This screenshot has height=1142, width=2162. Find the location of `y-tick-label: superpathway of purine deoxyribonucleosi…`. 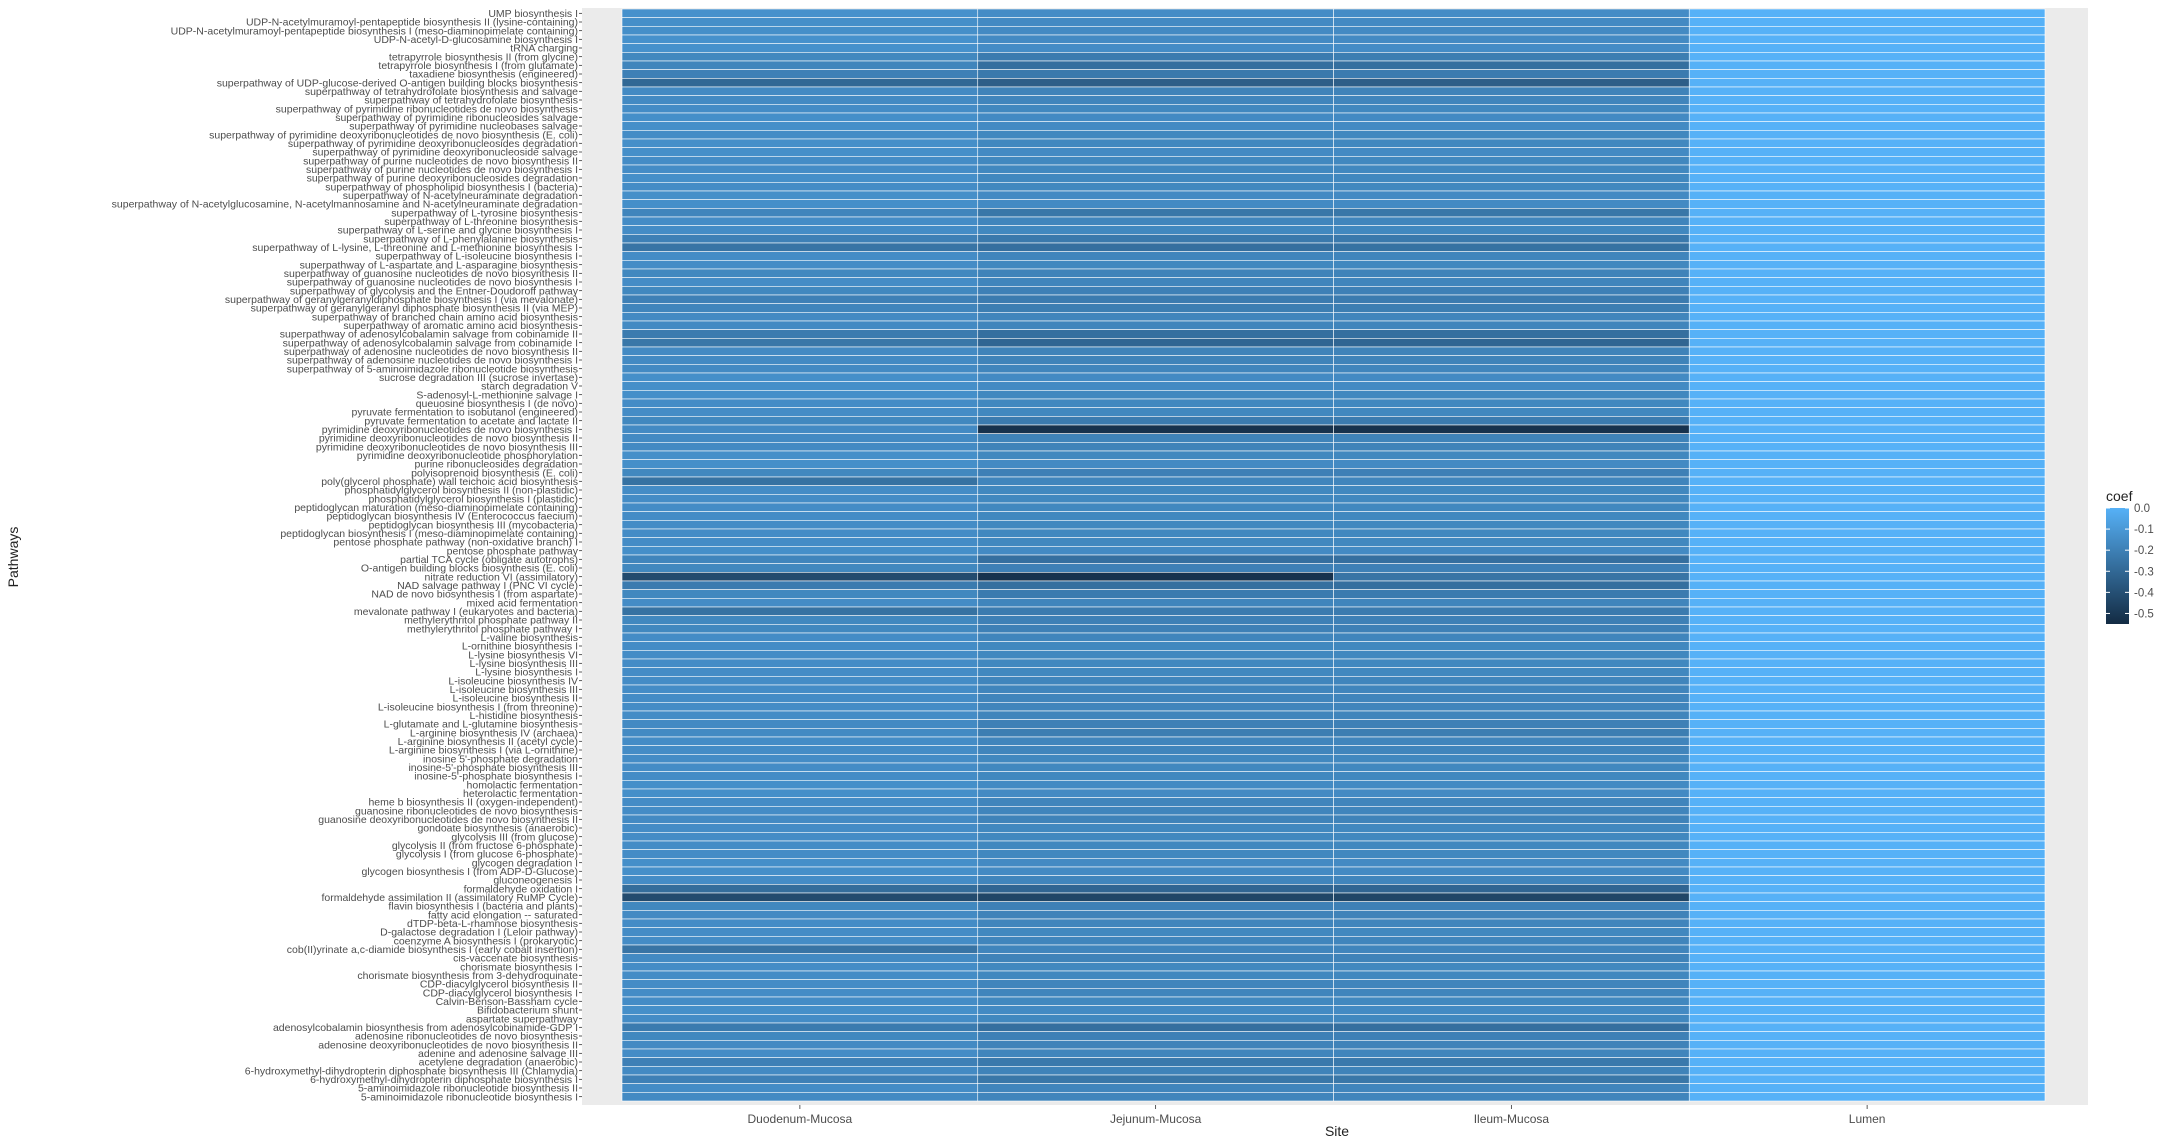

y-tick-label: superpathway of purine deoxyribonucleosi… is located at coordinates (443, 179).